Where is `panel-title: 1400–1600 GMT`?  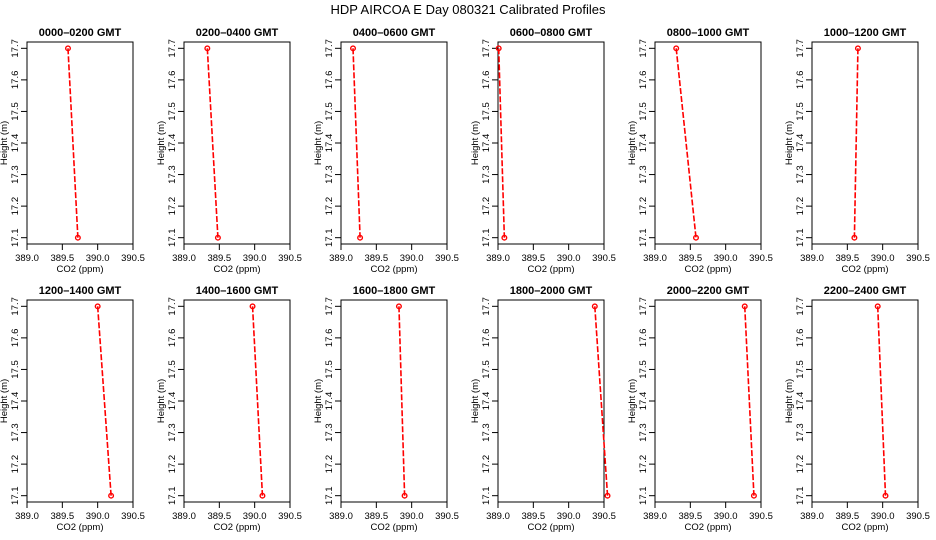
panel-title: 1400–1600 GMT is located at coordinates (237, 291).